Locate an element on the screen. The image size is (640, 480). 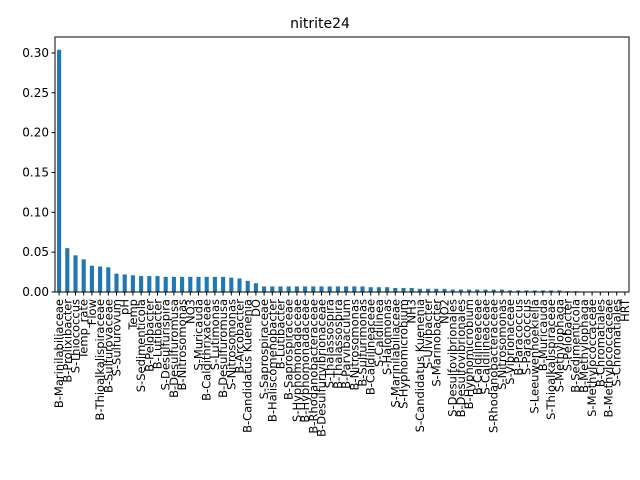
x-tick-label: B-Sulfurovaceae is located at coordinates (108, 346).